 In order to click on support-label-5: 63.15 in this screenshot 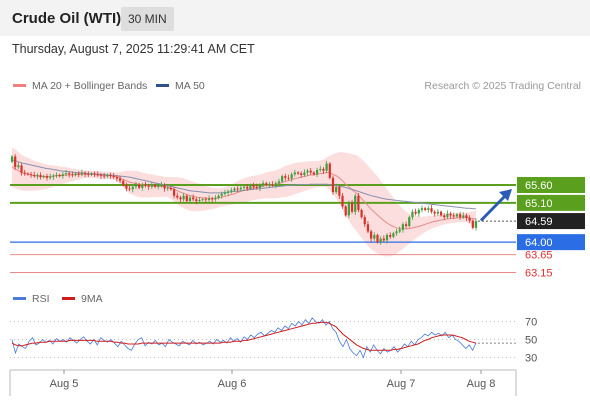, I will do `click(539, 274)`.